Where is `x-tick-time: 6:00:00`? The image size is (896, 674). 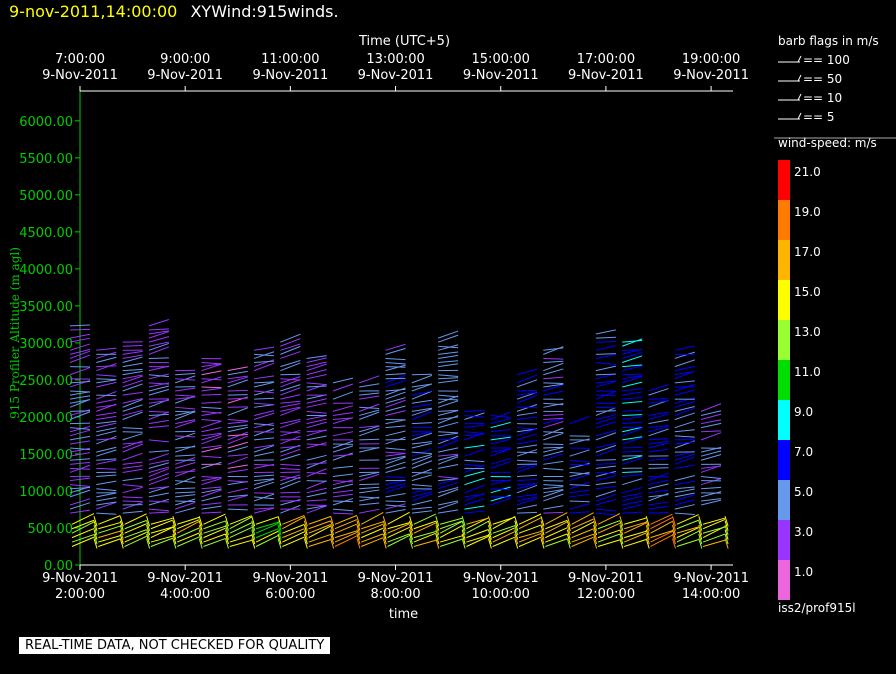
x-tick-time: 6:00:00 is located at coordinates (290, 594).